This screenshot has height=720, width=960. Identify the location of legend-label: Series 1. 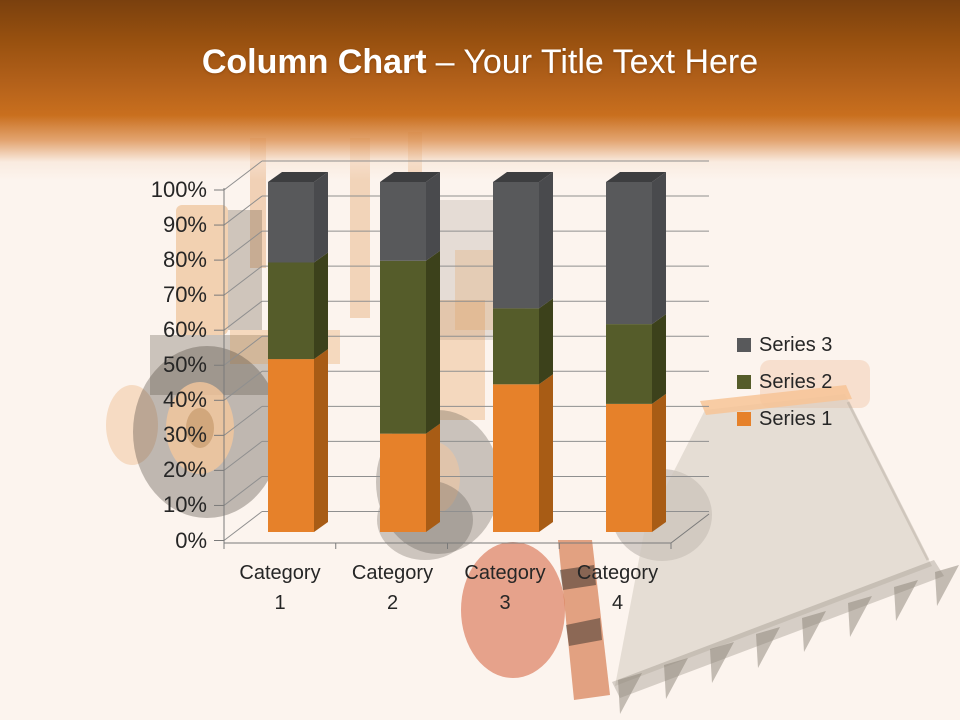
(796, 418).